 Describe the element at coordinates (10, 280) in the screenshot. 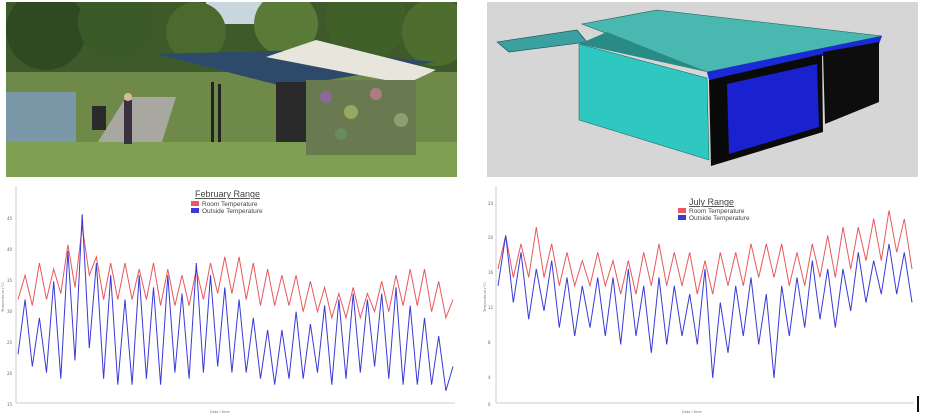

I see `y-tick: 35` at that location.